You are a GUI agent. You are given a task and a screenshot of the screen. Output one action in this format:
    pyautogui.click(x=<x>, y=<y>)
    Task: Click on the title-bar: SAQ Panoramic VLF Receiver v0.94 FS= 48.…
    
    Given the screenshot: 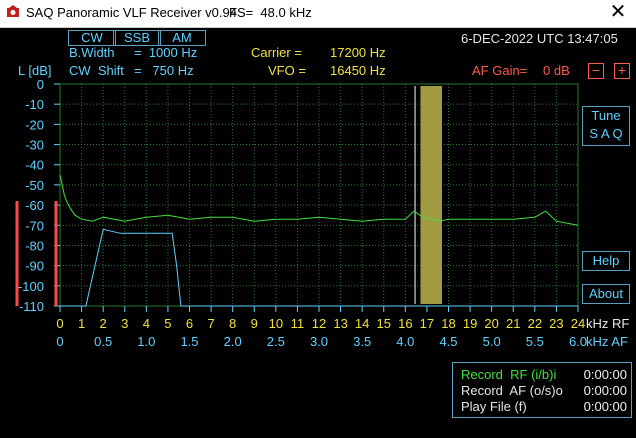 What is the action you would take?
    pyautogui.click(x=318, y=14)
    